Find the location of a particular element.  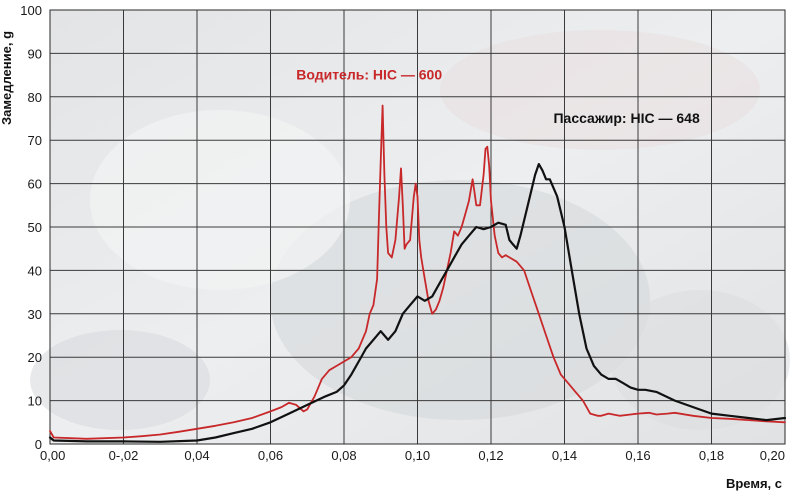

driver-annotation: Водитель: HIC — 600 is located at coordinates (369, 74).